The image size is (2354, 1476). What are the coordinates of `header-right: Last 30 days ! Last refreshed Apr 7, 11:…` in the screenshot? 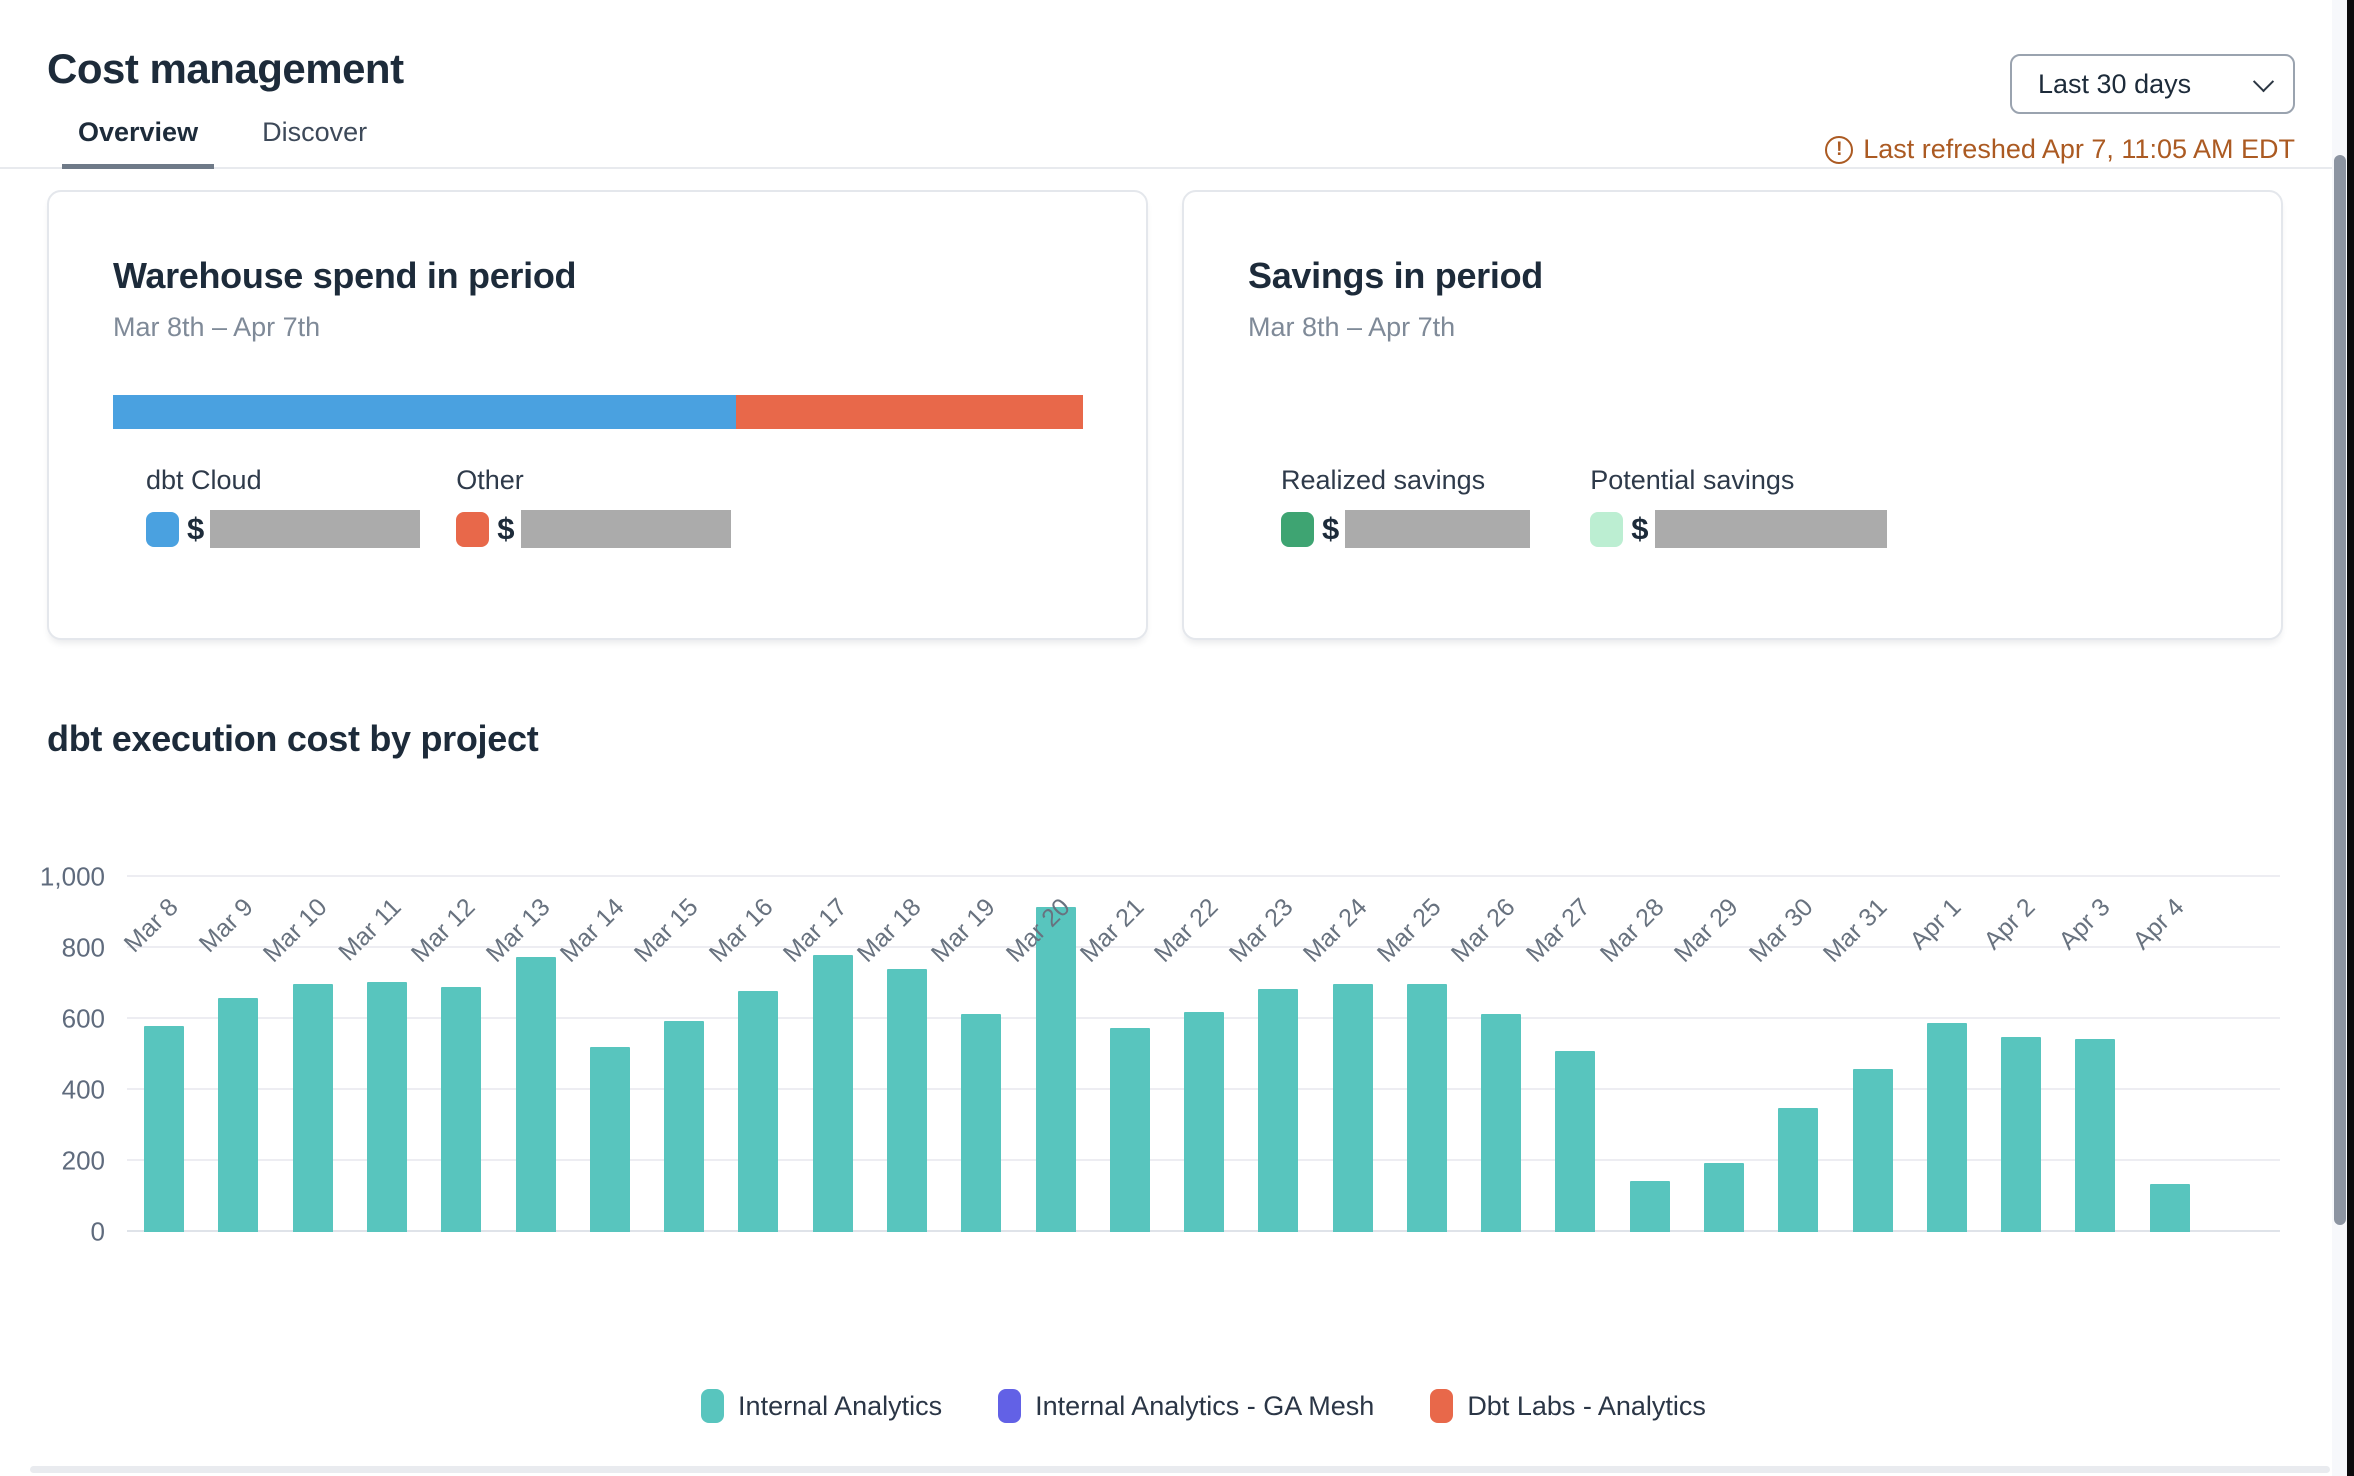 It's located at (2060, 109).